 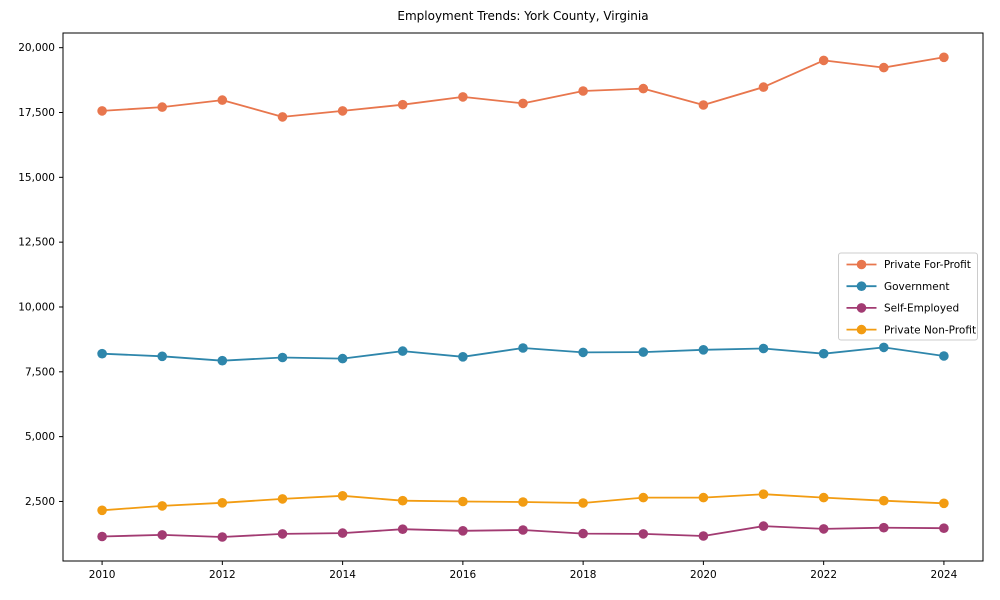 I want to click on legend-marker-self-employed, so click(x=861, y=308).